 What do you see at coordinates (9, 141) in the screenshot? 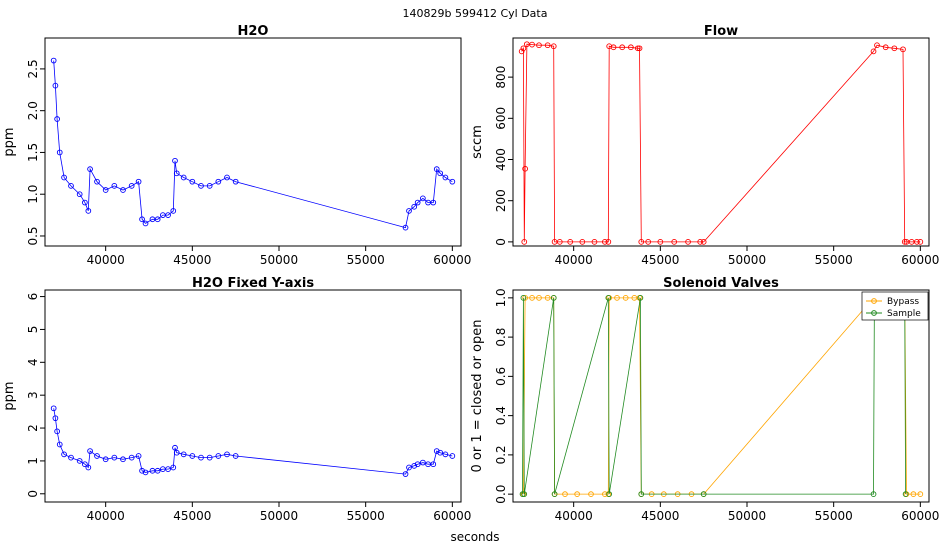
I see `h2o-ylabel: ppm` at bounding box center [9, 141].